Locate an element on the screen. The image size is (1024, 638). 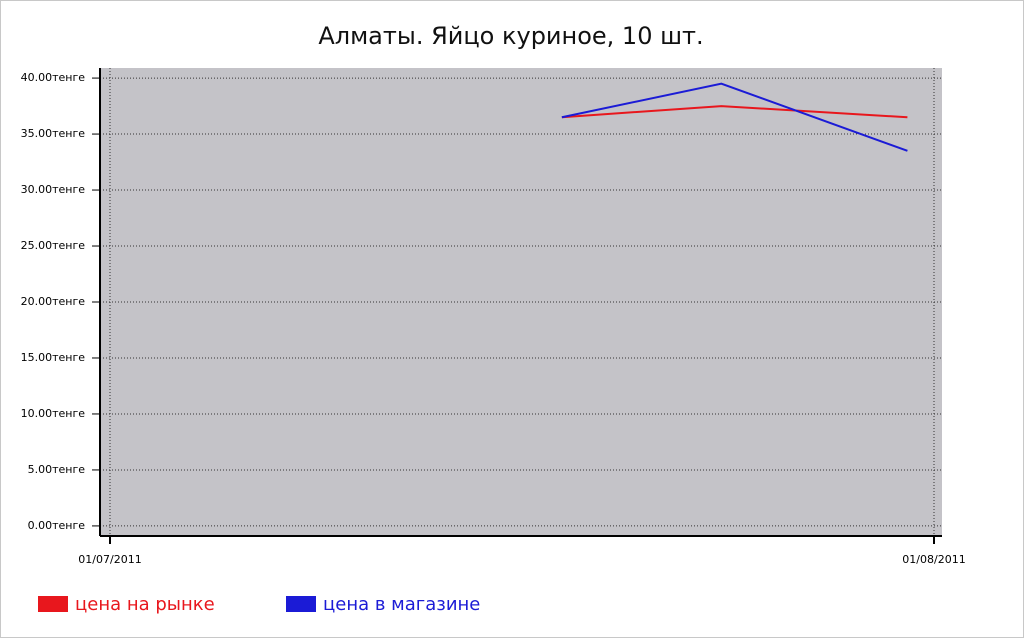
y-tick-label: 30.00тенге is located at coordinates (53, 189).